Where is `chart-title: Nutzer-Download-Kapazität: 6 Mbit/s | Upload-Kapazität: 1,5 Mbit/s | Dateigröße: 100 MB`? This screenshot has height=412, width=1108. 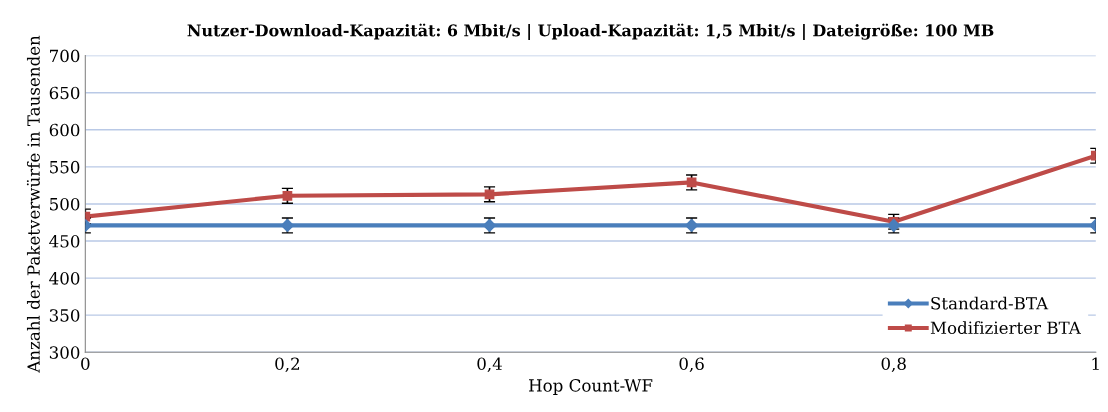 chart-title: Nutzer-Download-Kapazität: 6 Mbit/s | Upload-Kapazität: 1,5 Mbit/s | Dateigröße: 100 MB is located at coordinates (590, 31).